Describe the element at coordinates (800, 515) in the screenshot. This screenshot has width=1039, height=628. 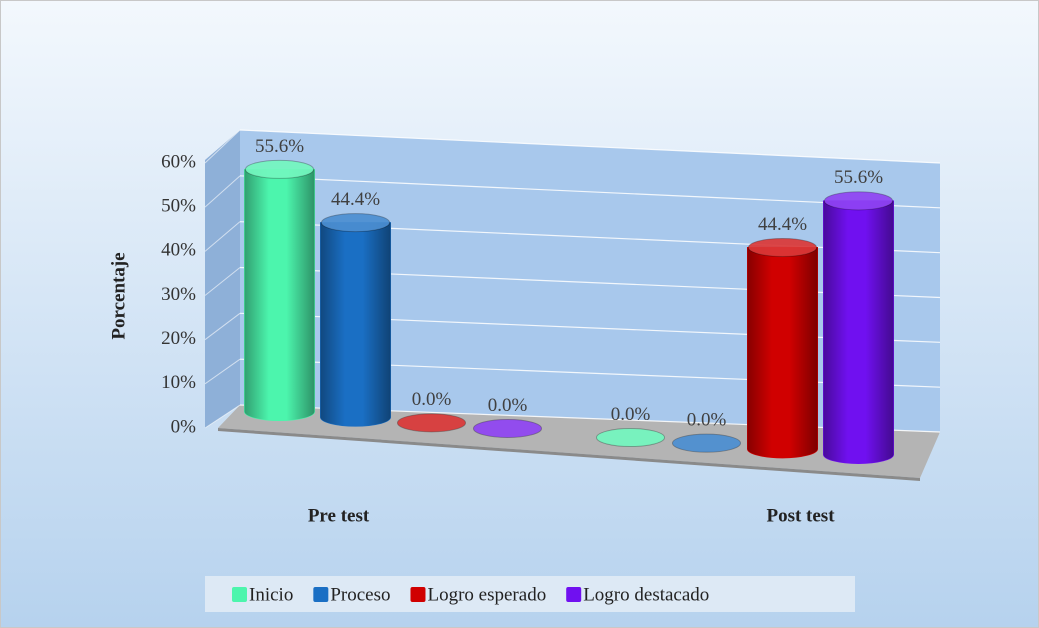
I see `x-tick-label: Post test` at that location.